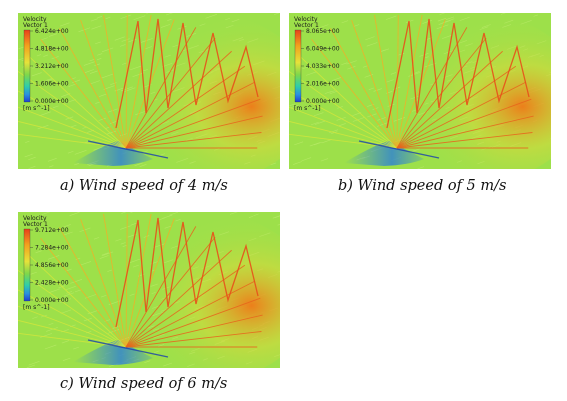 This screenshot has height=401, width=567. What do you see at coordinates (52, 230) in the screenshot?
I see `legend-tick-label: 9.712e+00` at bounding box center [52, 230].